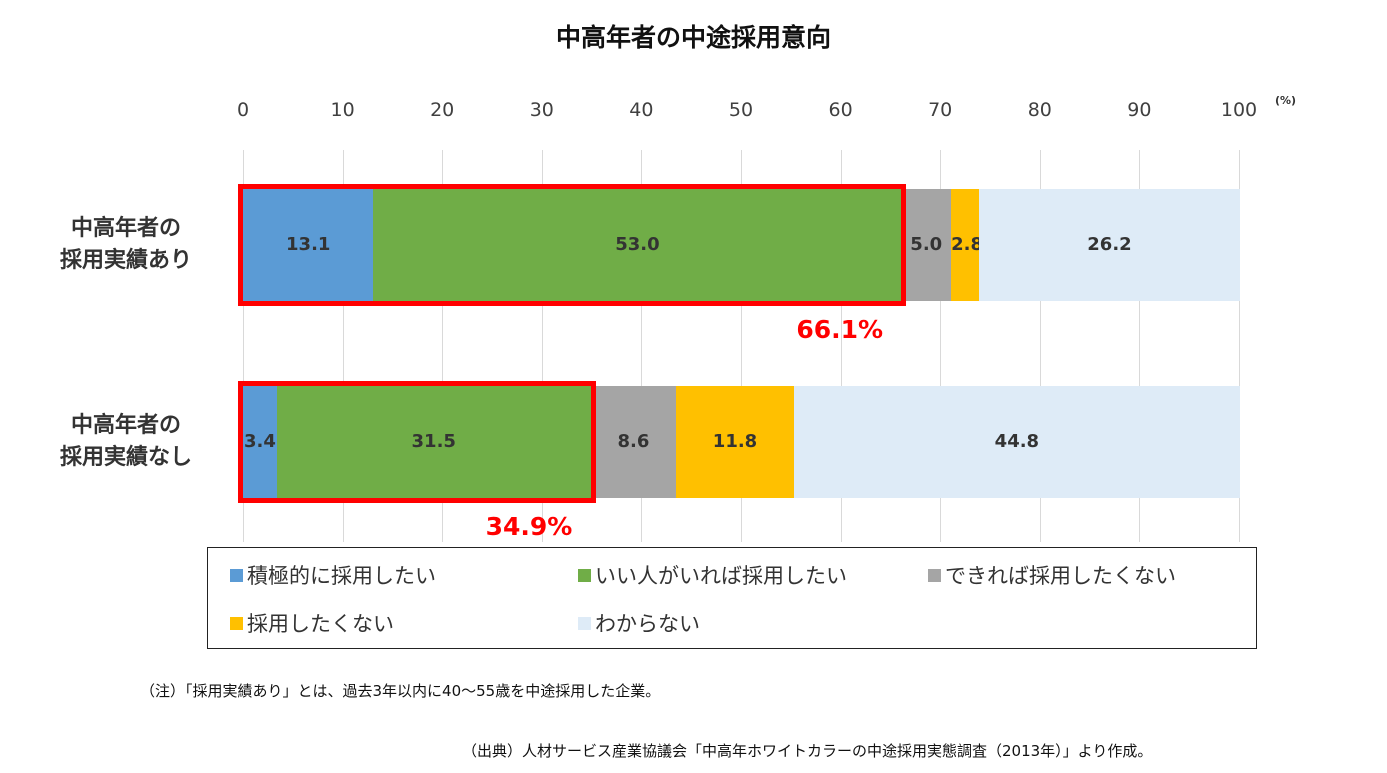  I want to click on legend-item: 採用したくない, so click(312, 623).